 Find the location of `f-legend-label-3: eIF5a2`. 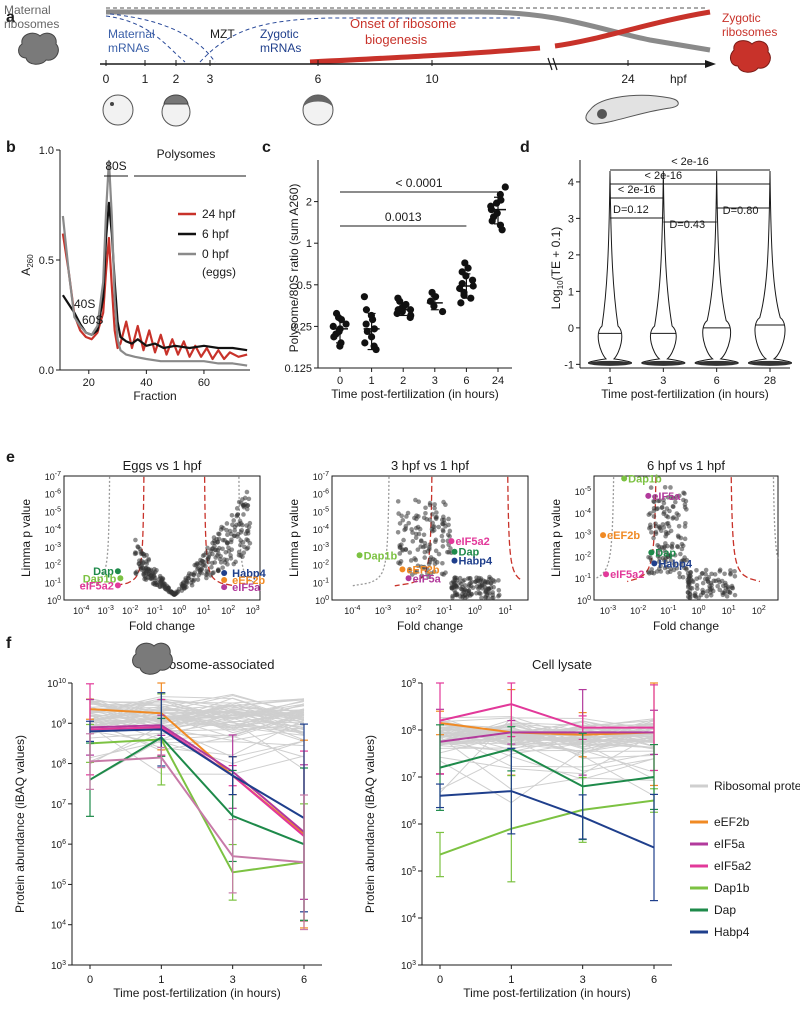

f-legend-label-3: eIF5a2 is located at coordinates (733, 866).